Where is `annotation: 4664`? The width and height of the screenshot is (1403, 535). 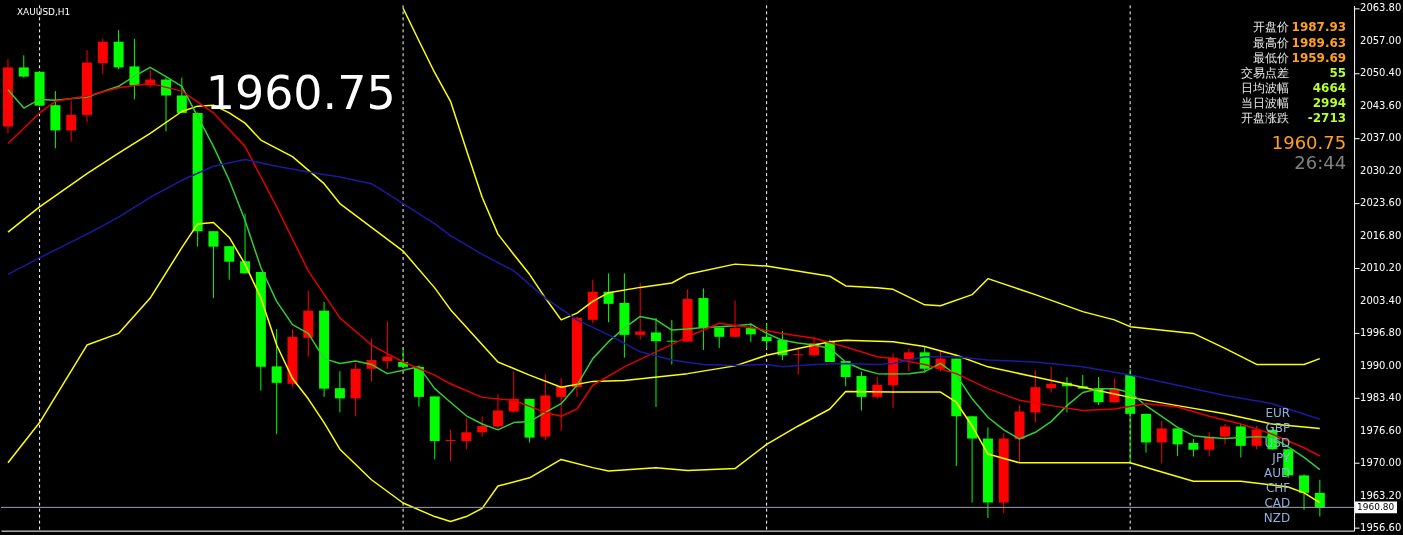
annotation: 4664 is located at coordinates (1329, 88).